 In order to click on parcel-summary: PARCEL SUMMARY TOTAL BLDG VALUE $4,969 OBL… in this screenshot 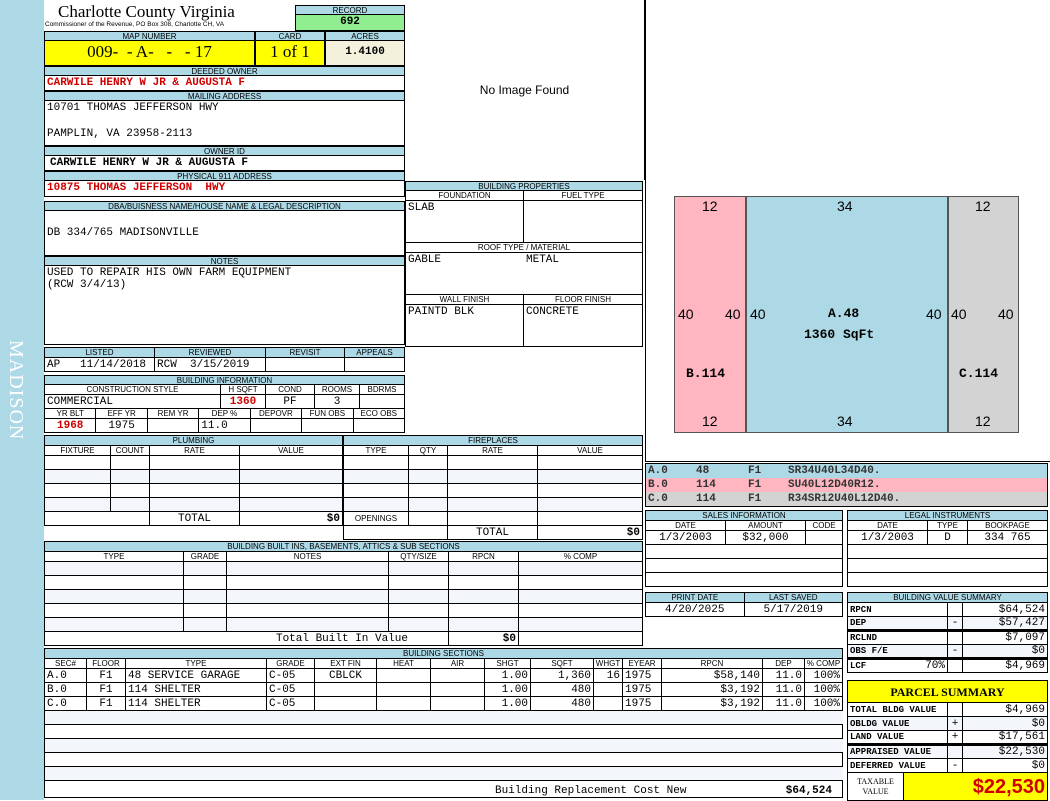, I will do `click(947, 740)`.